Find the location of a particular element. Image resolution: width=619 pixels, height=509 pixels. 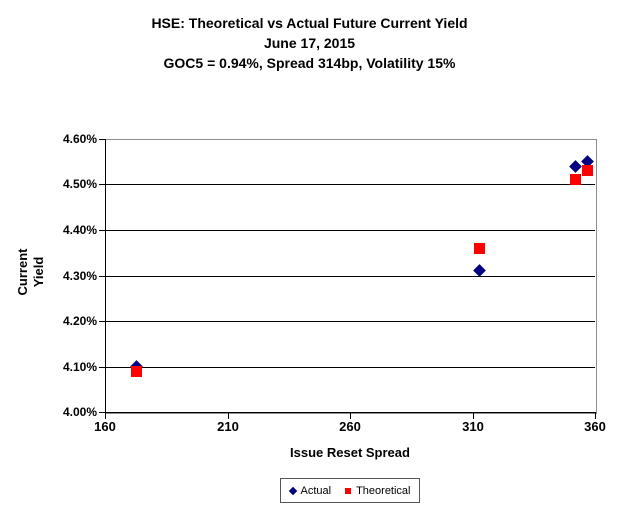

legend-label-theoretical: Theoretical is located at coordinates (383, 490).